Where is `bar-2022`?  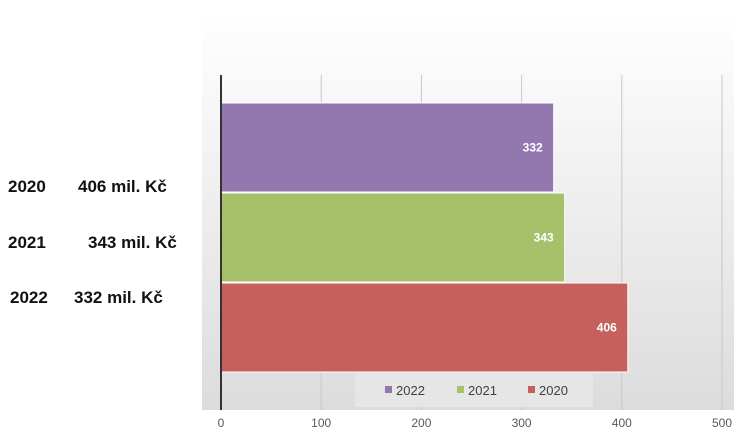
bar-2022 is located at coordinates (387, 147).